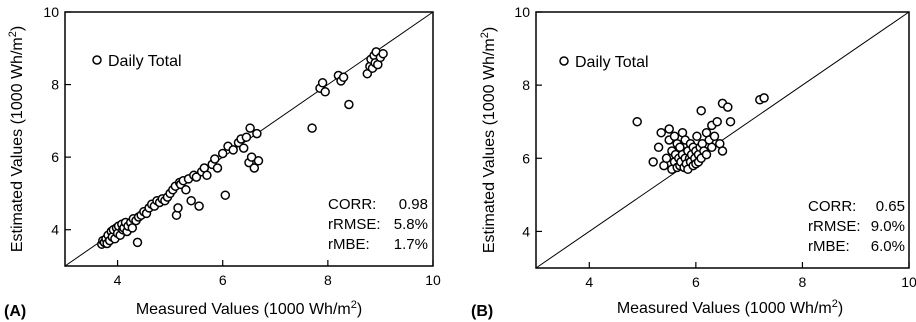  I want to click on panel-a-y-tick-label-2: 8, so click(55, 85).